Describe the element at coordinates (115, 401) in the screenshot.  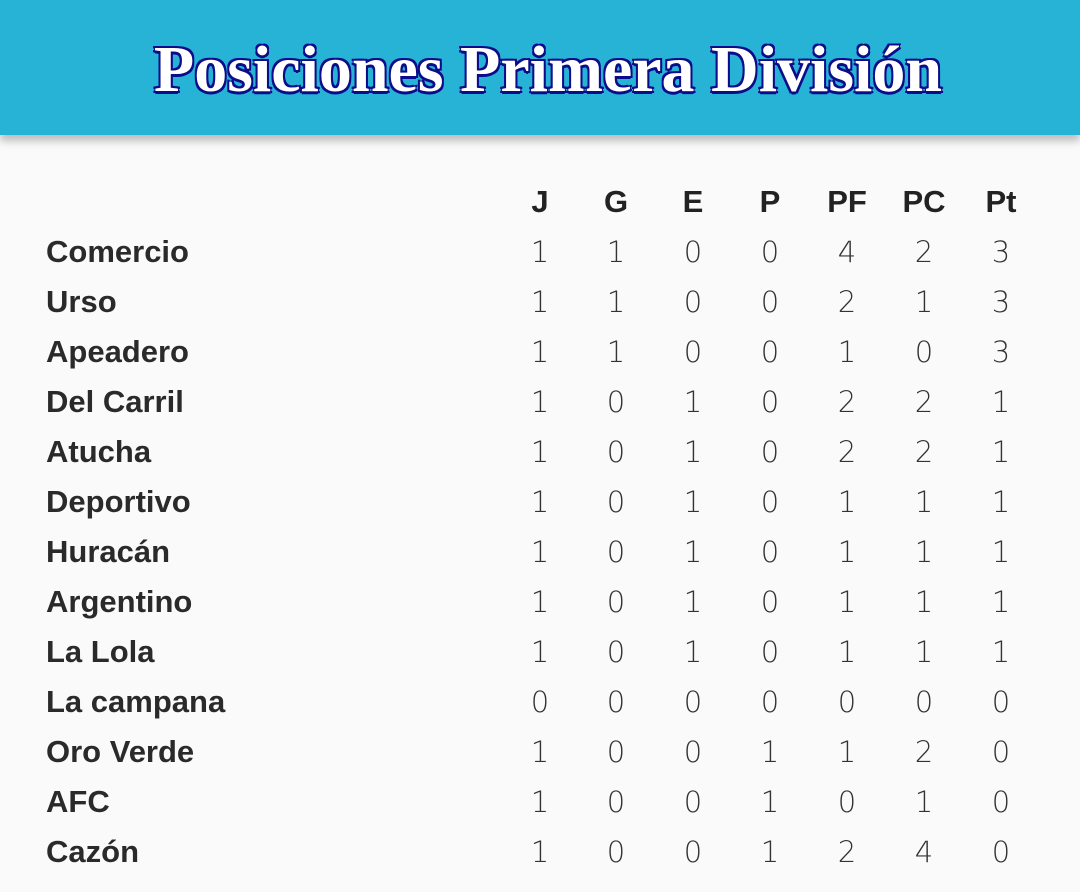
I see `team-name: Del Carril` at that location.